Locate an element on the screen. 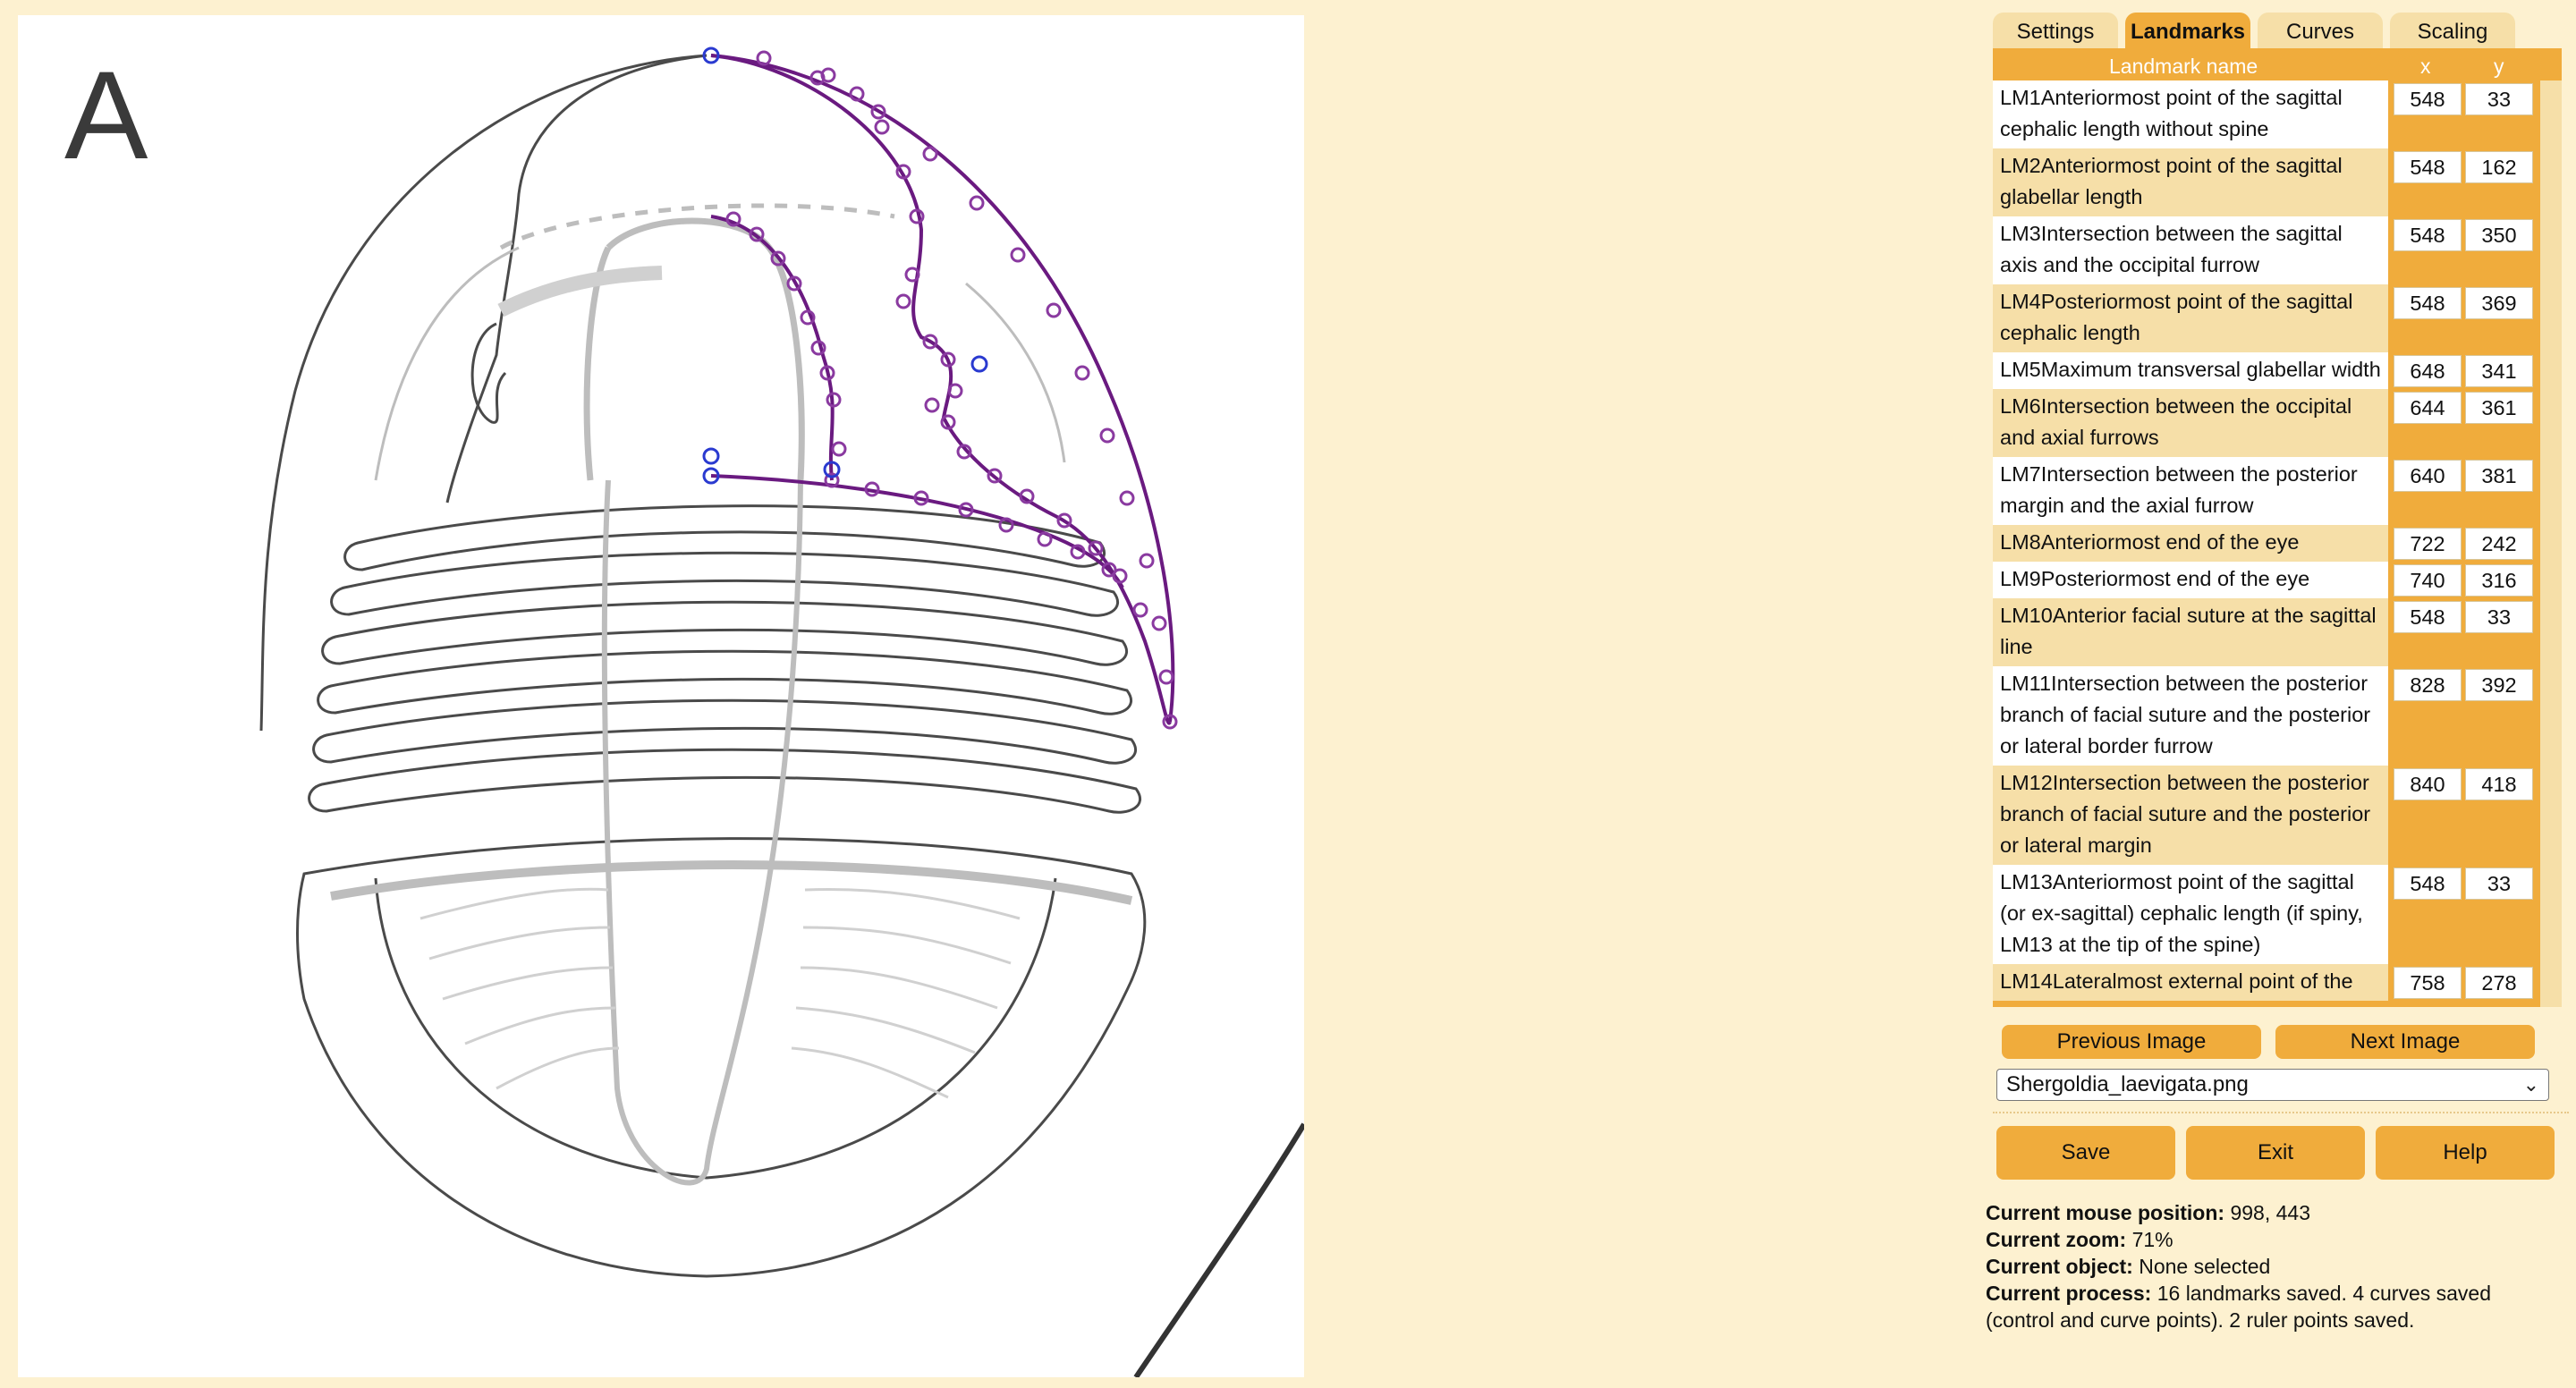 The width and height of the screenshot is (2576, 1388). header-x: x is located at coordinates (2425, 66).